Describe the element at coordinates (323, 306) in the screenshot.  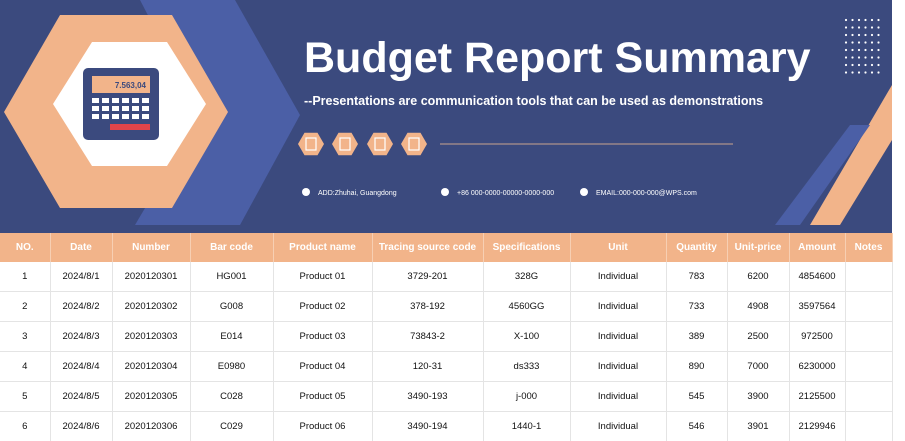
I see `table-cell: Product 02` at that location.